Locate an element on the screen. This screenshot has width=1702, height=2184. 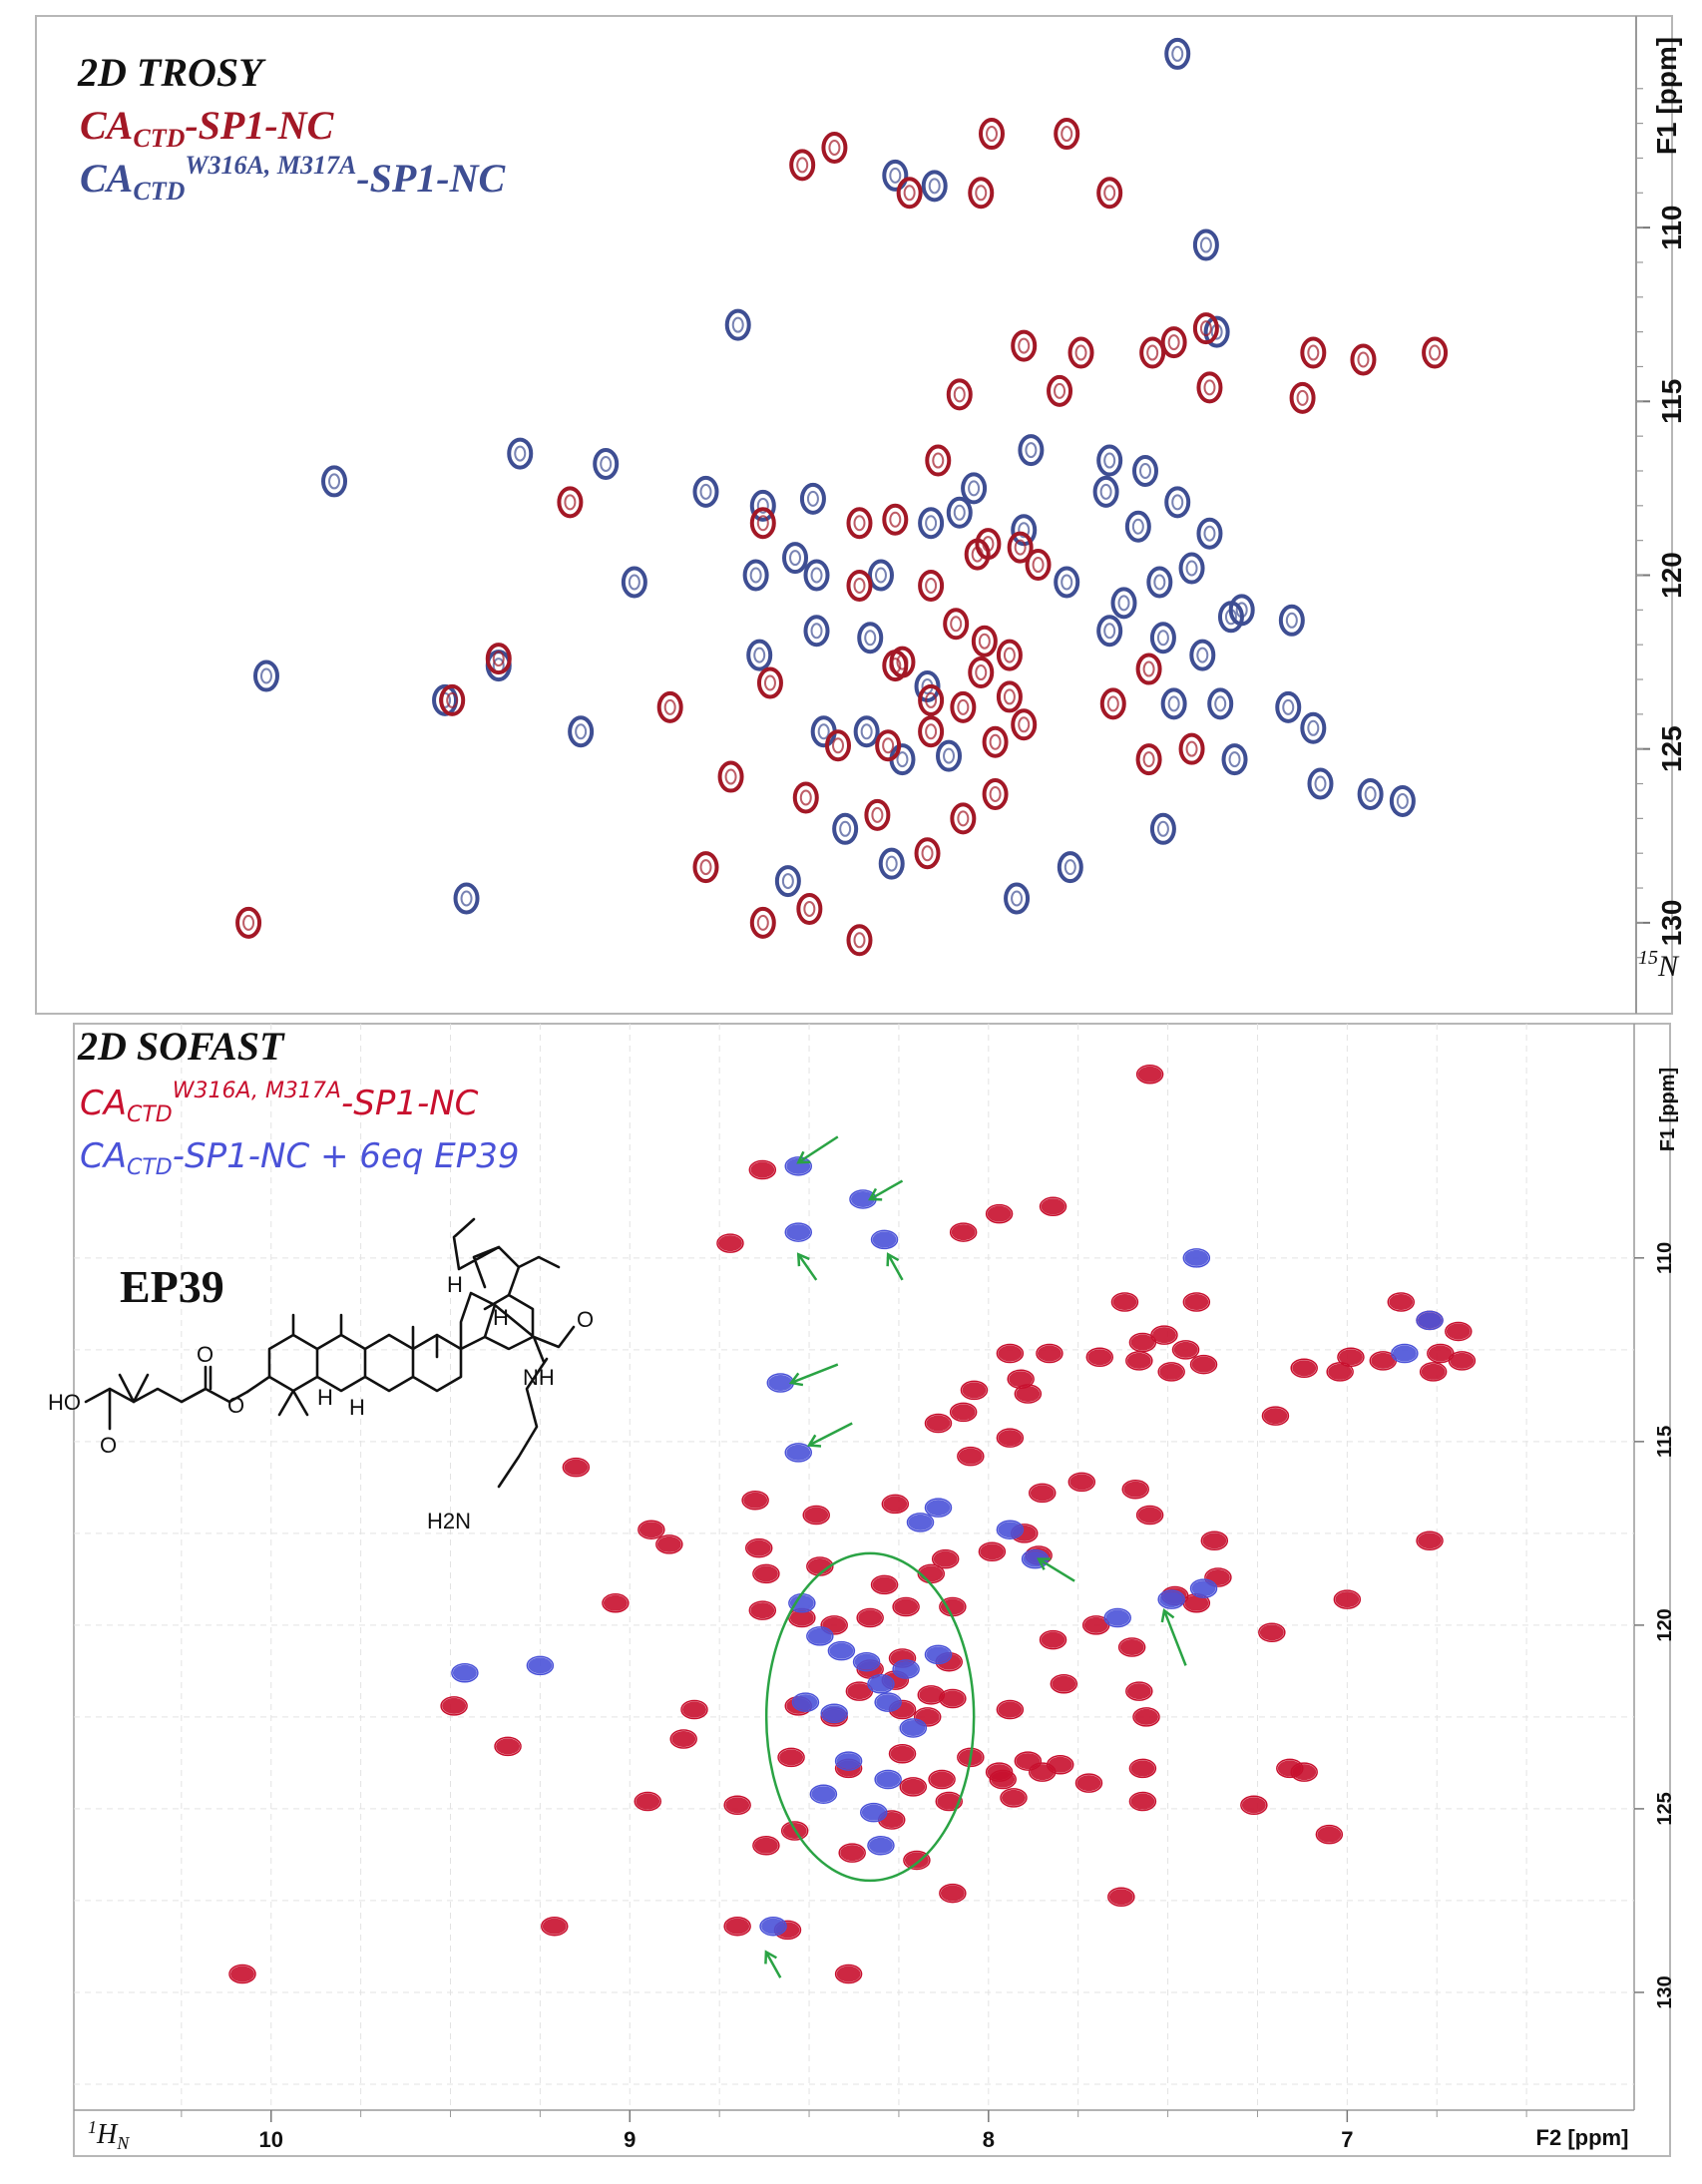
legend-main: CA is located at coordinates (106, 178).